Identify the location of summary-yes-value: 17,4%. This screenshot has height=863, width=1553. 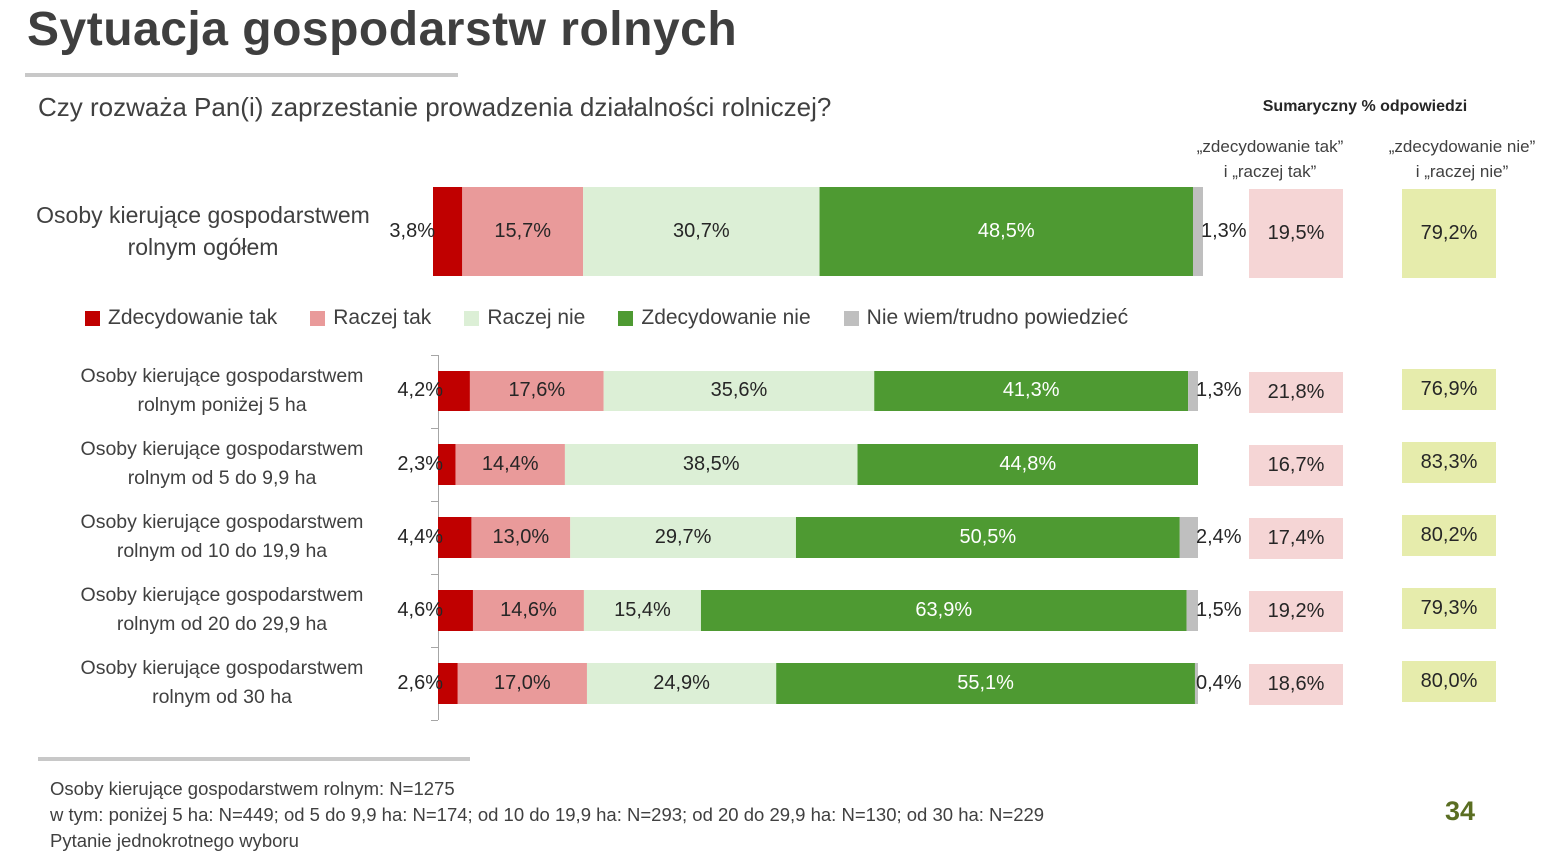
(1296, 538).